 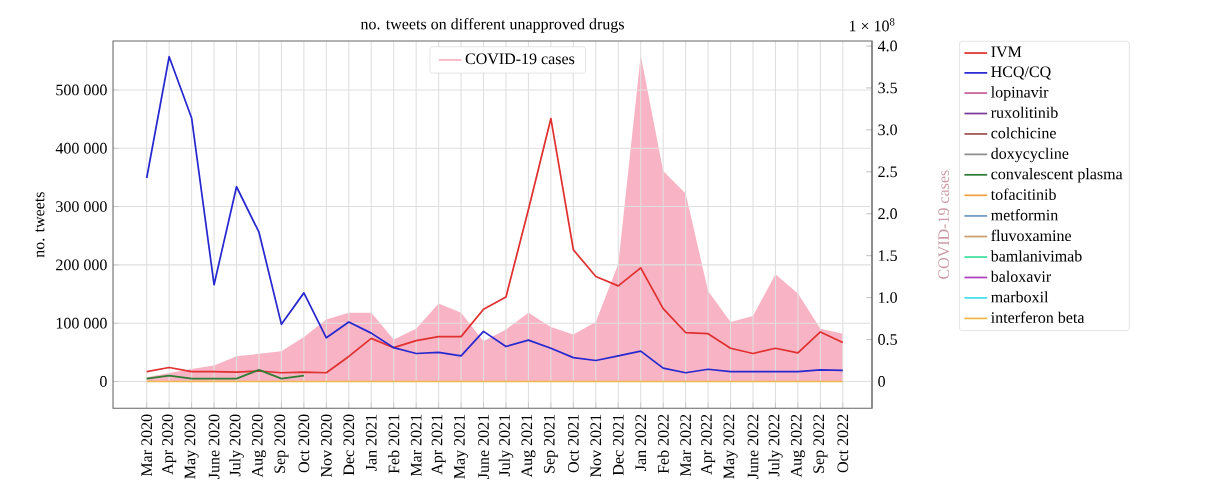 What do you see at coordinates (944, 224) in the screenshot?
I see `y2-axis-title: COVID-19 cases` at bounding box center [944, 224].